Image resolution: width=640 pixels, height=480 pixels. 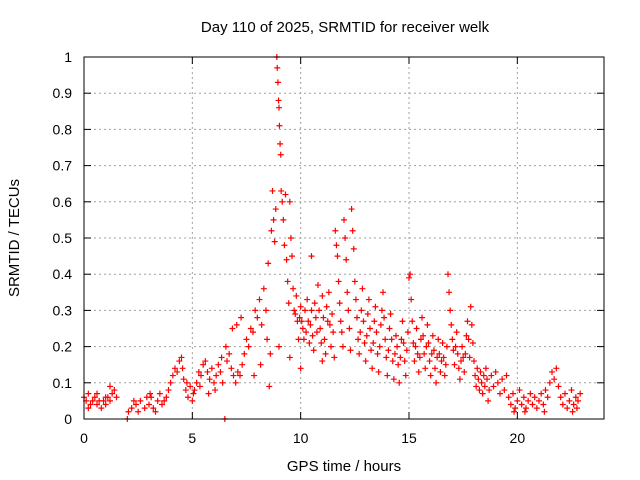 I want to click on x-tick-label: 10, so click(x=301, y=438).